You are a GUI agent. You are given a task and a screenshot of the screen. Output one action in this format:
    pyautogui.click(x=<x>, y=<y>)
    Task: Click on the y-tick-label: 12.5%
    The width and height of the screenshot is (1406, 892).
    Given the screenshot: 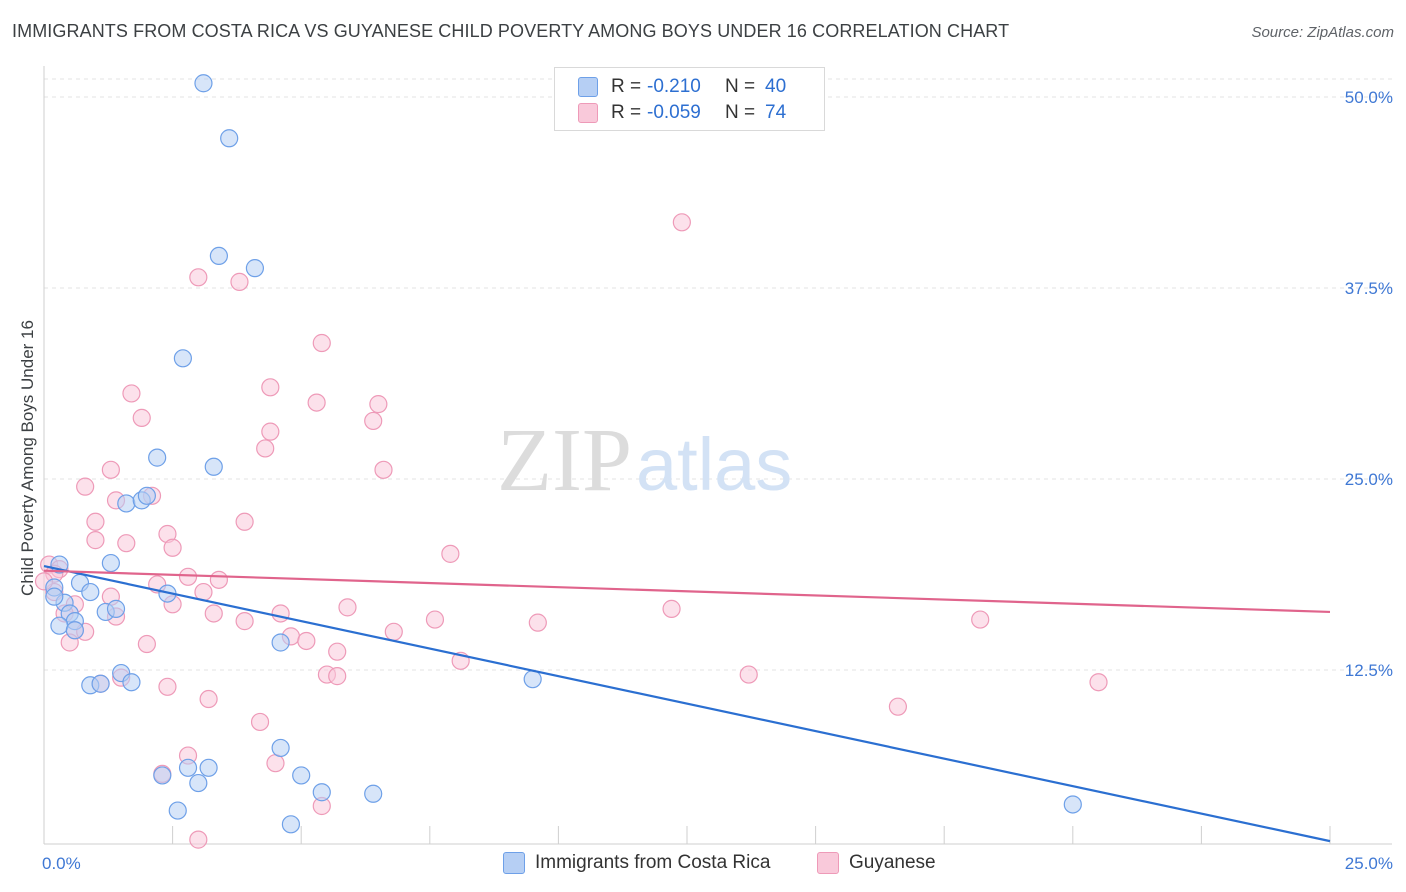 What is the action you would take?
    pyautogui.click(x=1369, y=670)
    